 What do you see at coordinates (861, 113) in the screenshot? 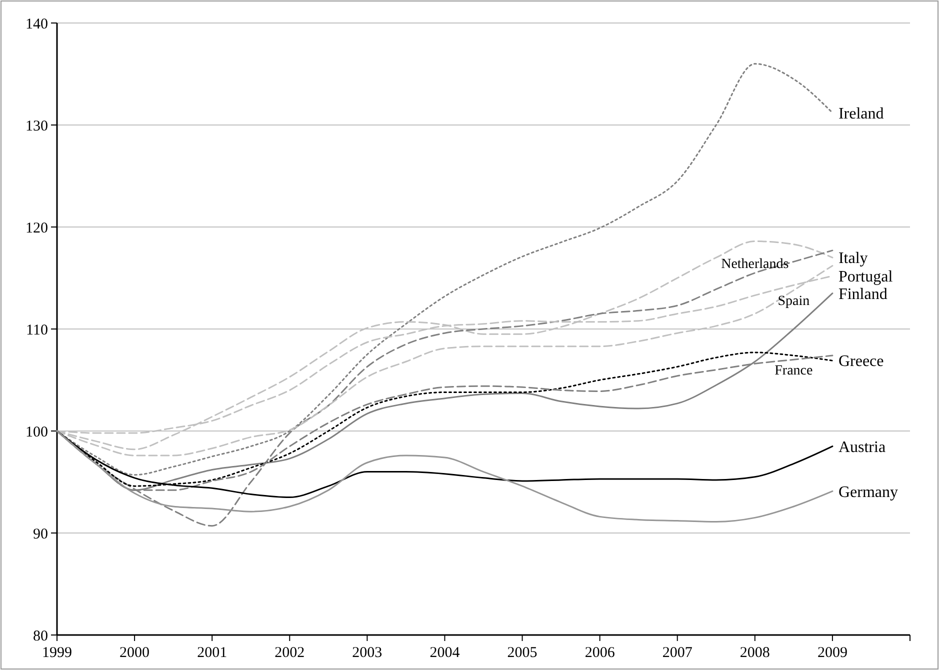
I see `series-label: Ireland` at bounding box center [861, 113].